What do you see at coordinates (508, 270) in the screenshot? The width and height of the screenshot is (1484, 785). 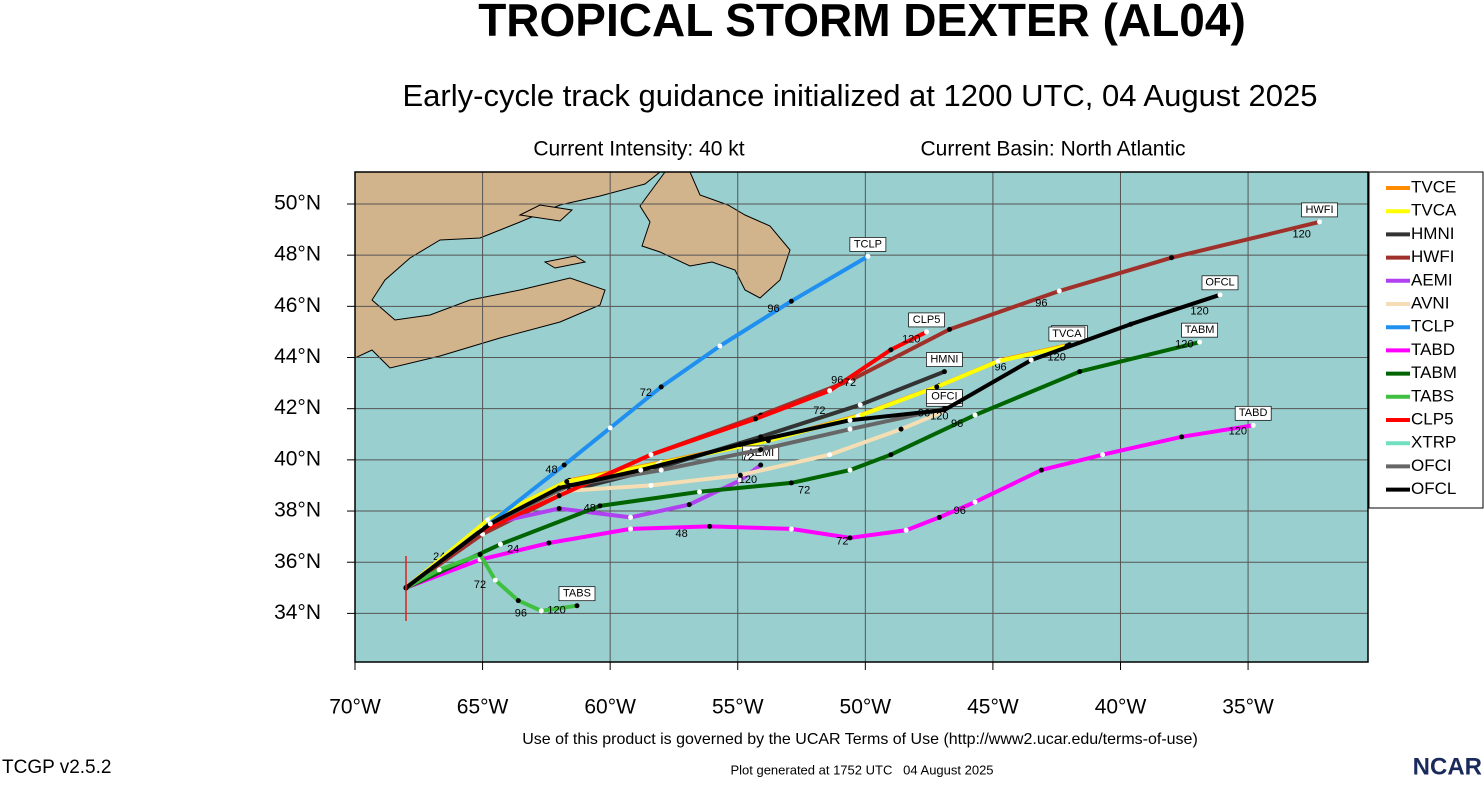 I see `mainland` at bounding box center [508, 270].